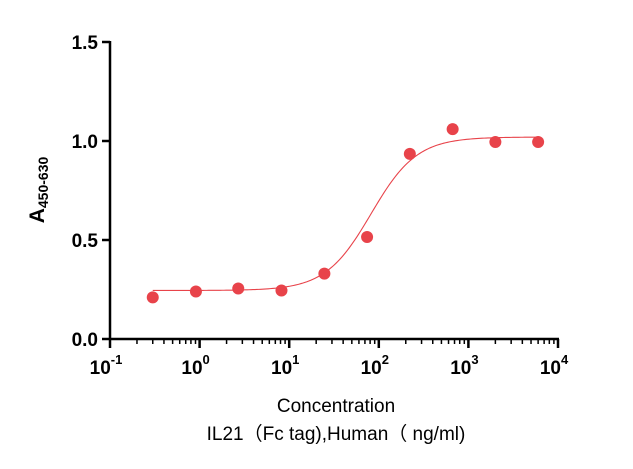  I want to click on x-axis-label-line-2: IL21（Fc tag),Human（ ng/ml), so click(336, 434).